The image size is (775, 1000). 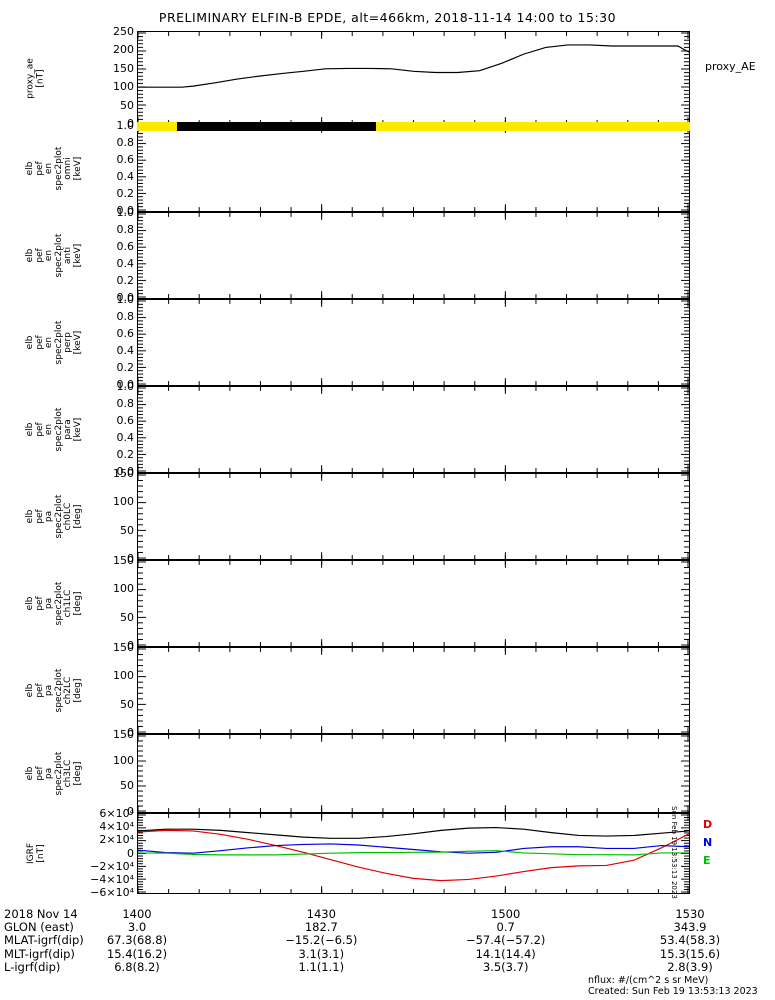 I want to click on ephemeris-row-label: 2018 Nov 14, so click(x=41, y=914).